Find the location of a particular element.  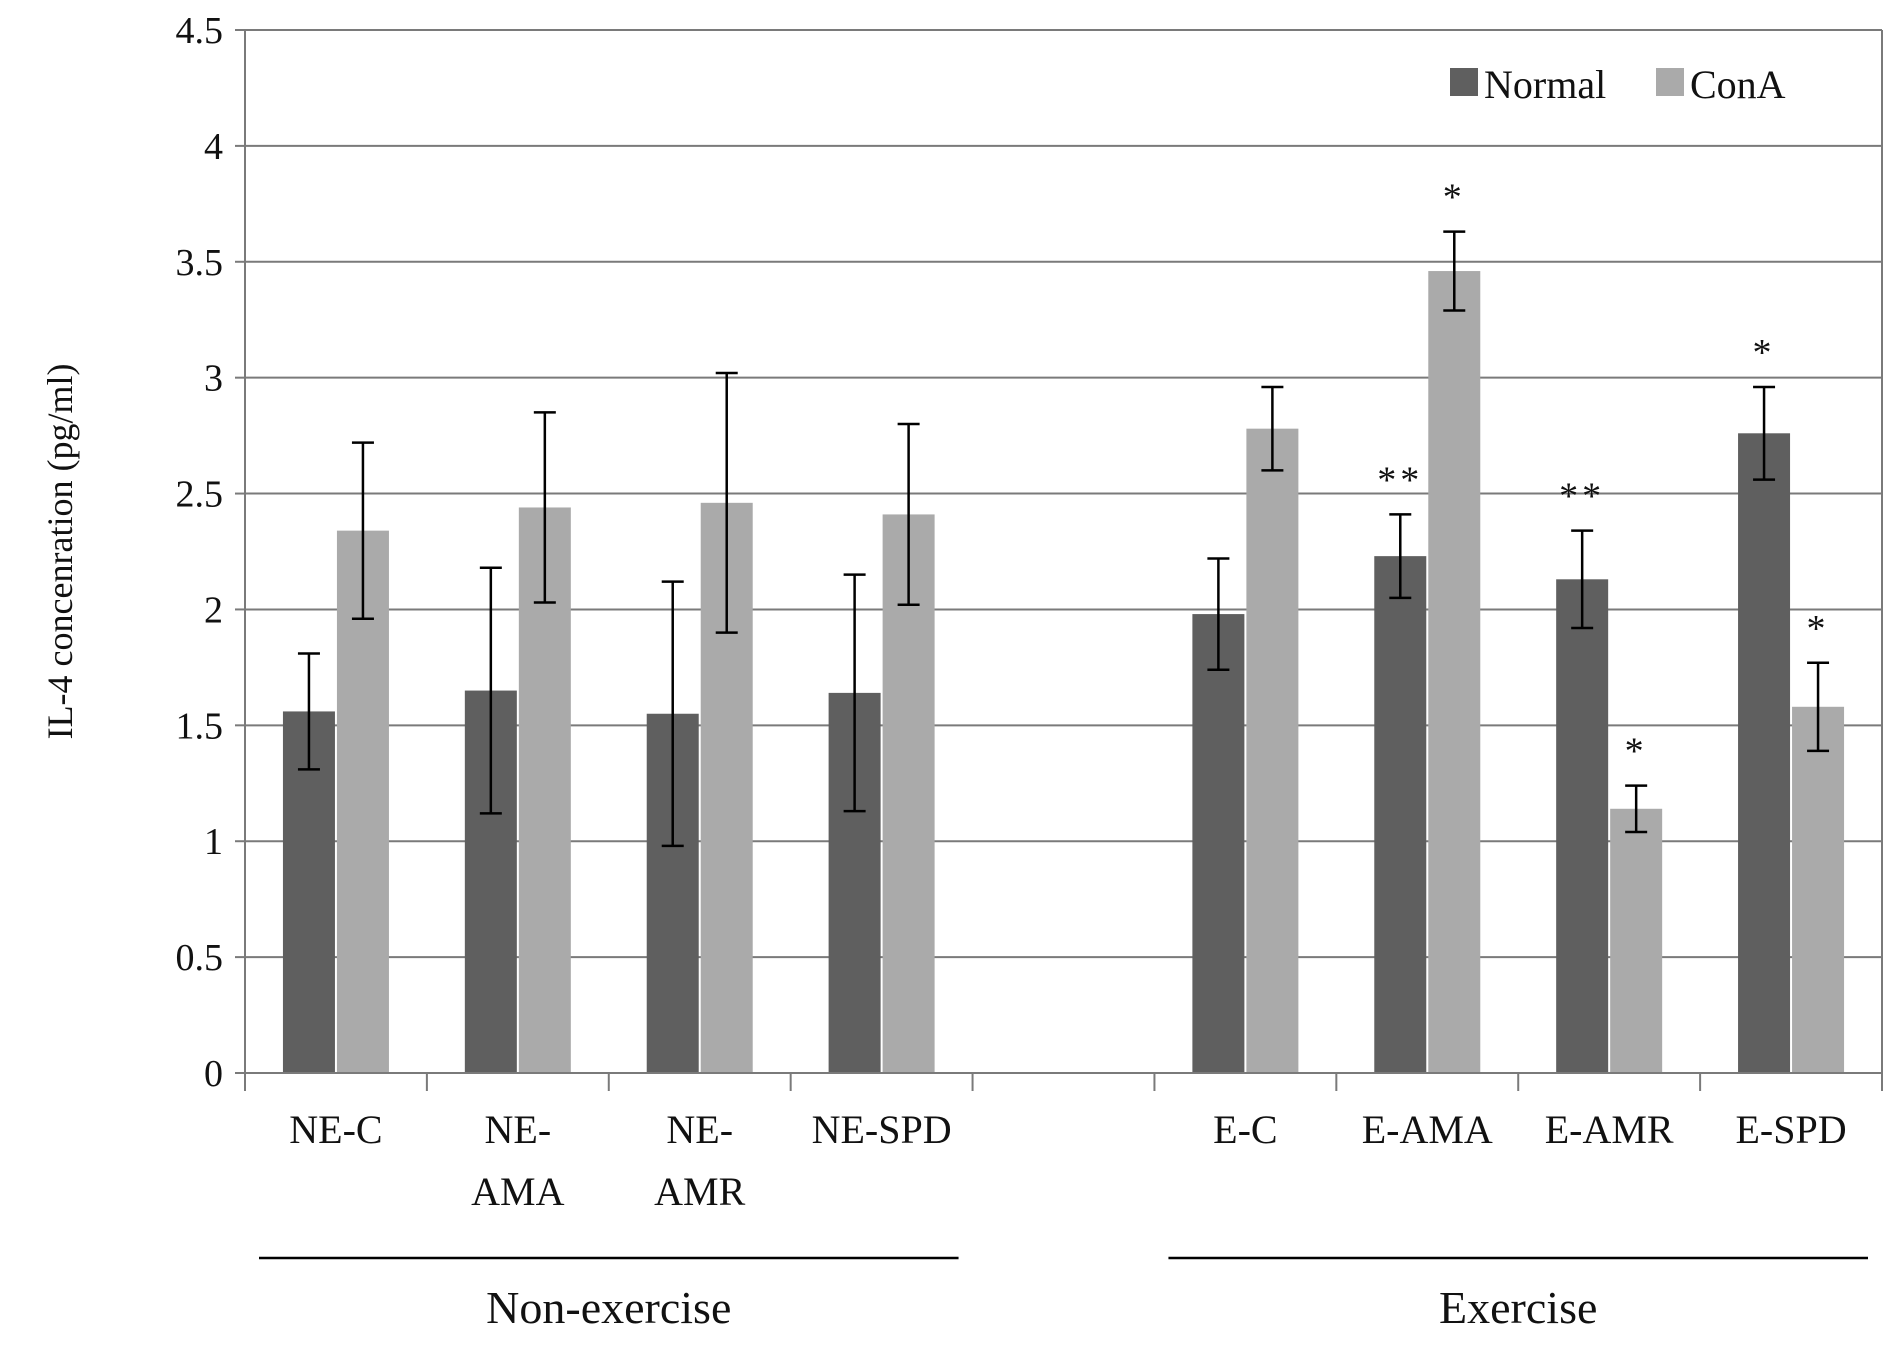

y-tick-label: 2 is located at coordinates (213, 610).